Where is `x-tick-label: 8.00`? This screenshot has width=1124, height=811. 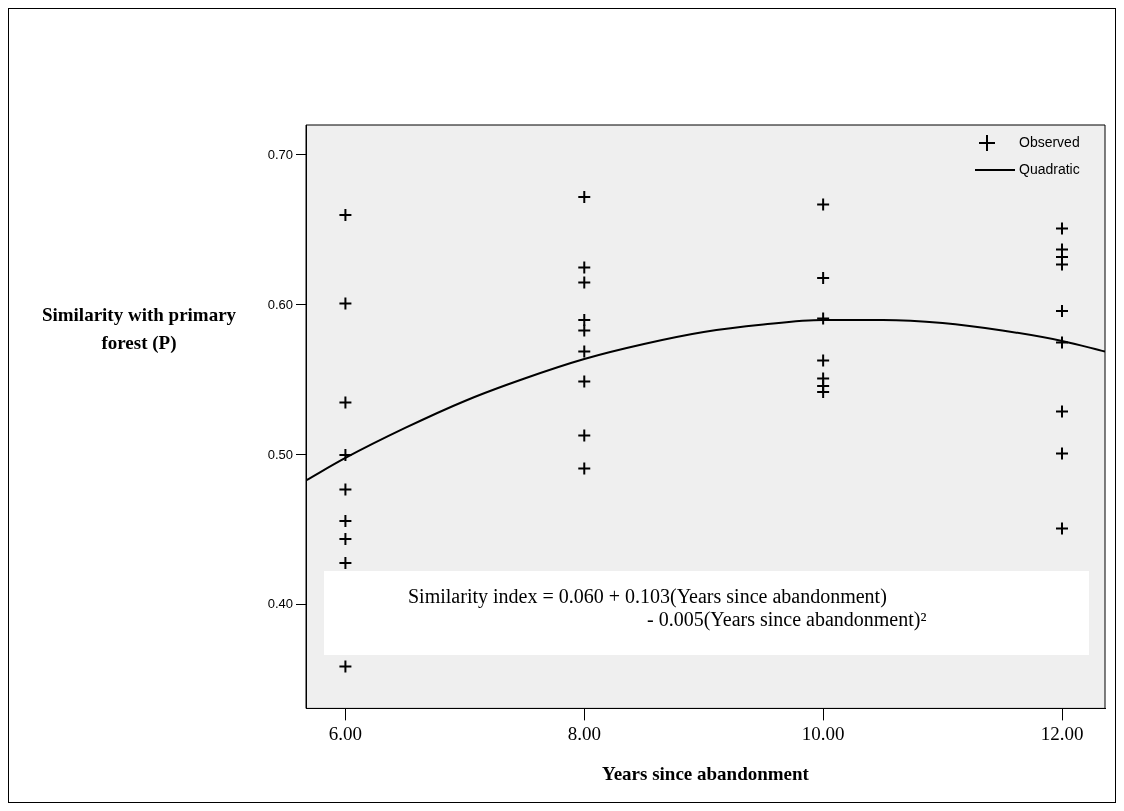
x-tick-label: 8.00 is located at coordinates (584, 733).